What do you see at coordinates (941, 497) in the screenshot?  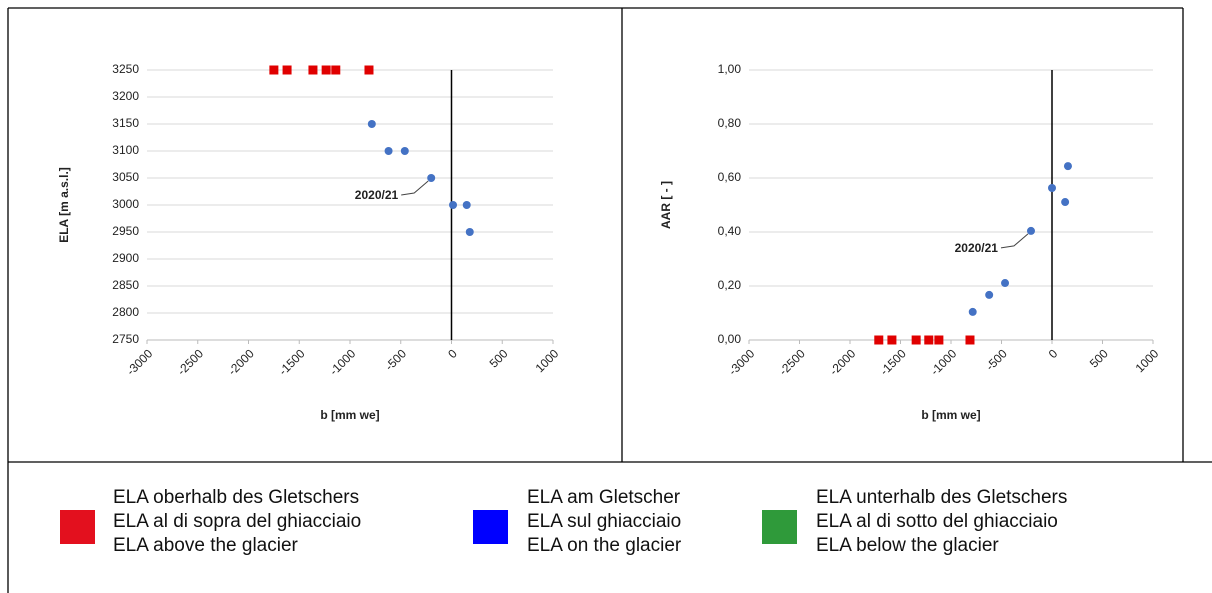 I see `legend-text: ELA unterhalb des Gletschers` at bounding box center [941, 497].